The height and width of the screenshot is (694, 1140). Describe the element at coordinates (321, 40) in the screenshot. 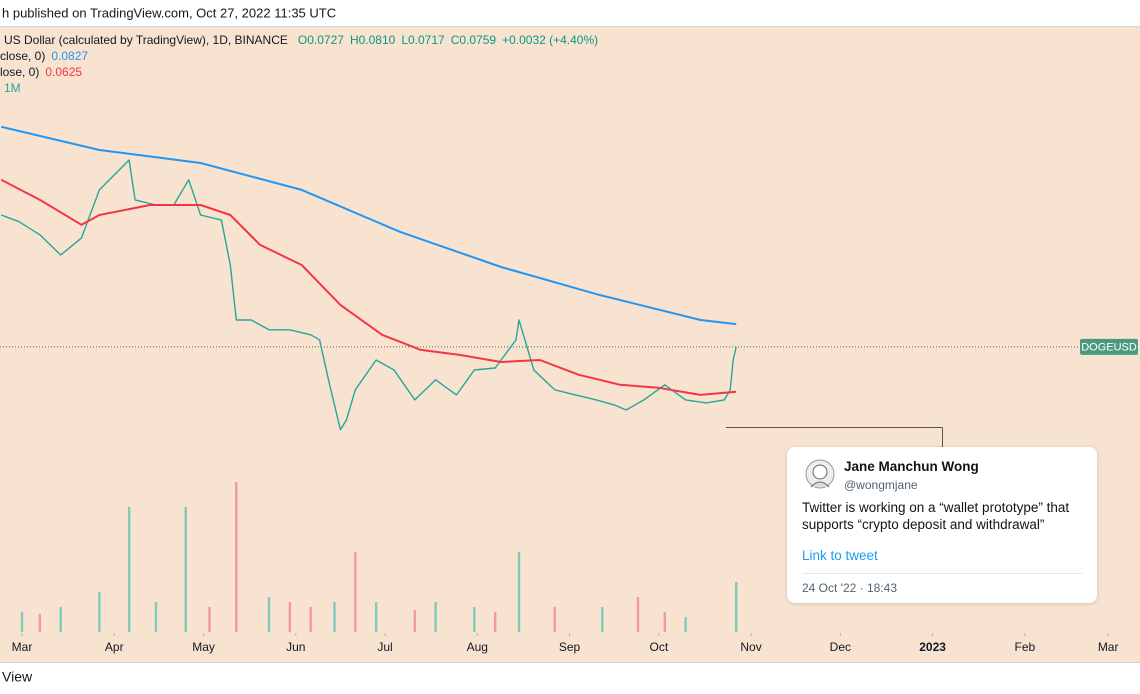

I see `legend-ohlc: O0.0727` at that location.